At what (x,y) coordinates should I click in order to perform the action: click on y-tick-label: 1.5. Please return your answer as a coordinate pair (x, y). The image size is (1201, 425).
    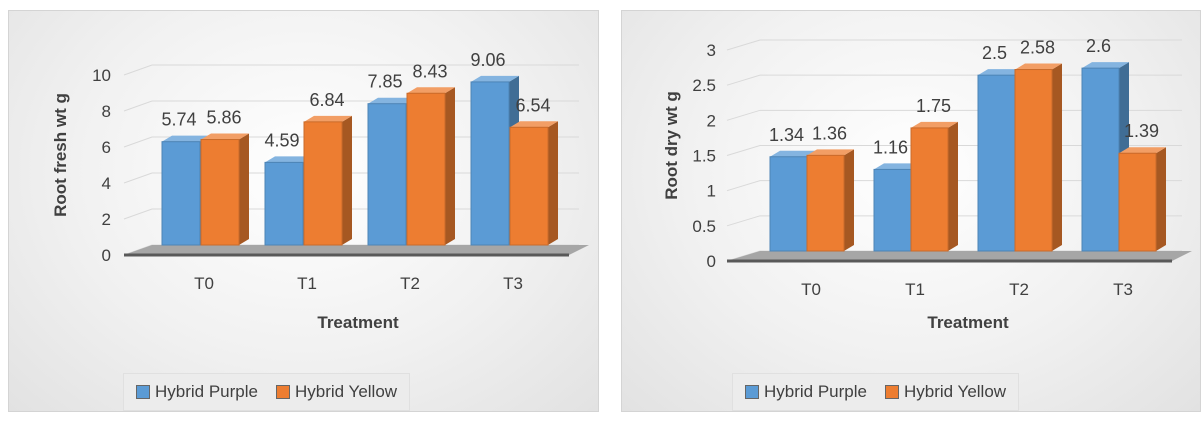
    Looking at the image, I should click on (704, 156).